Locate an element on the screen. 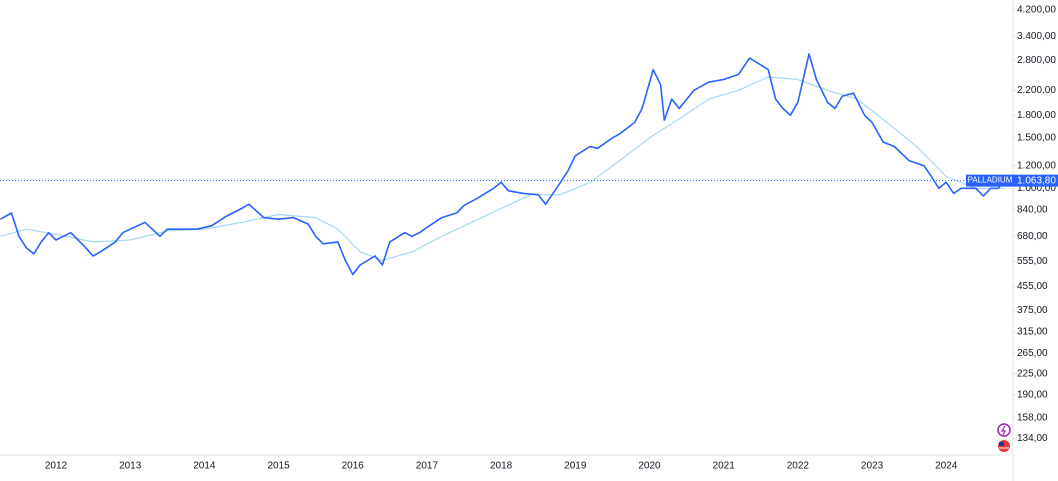 Image resolution: width=1058 pixels, height=481 pixels. y-tick-label: 1.000,00 is located at coordinates (1036, 188).